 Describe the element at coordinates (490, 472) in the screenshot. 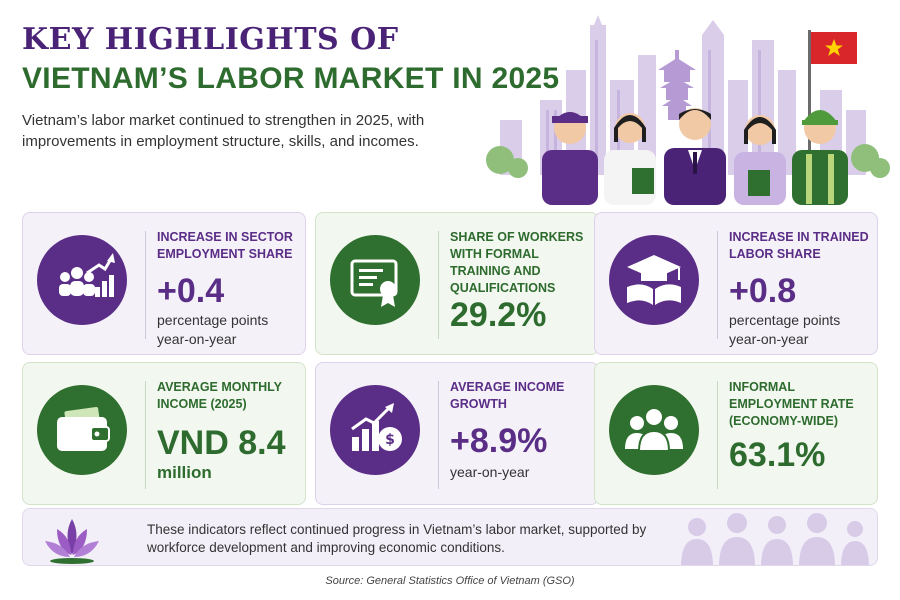

I see `card-note: year-on-year` at that location.